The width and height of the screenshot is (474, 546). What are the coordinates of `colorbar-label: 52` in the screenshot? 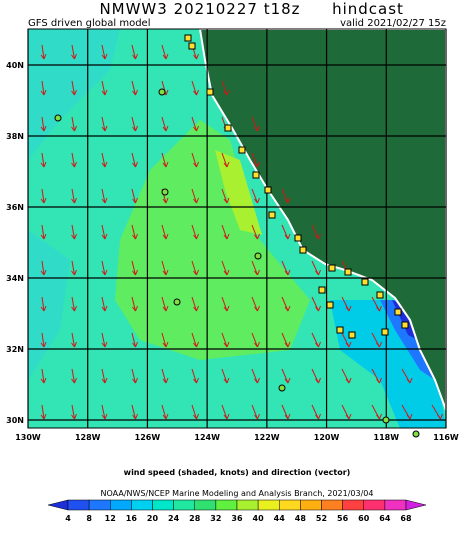 It's located at (321, 518).